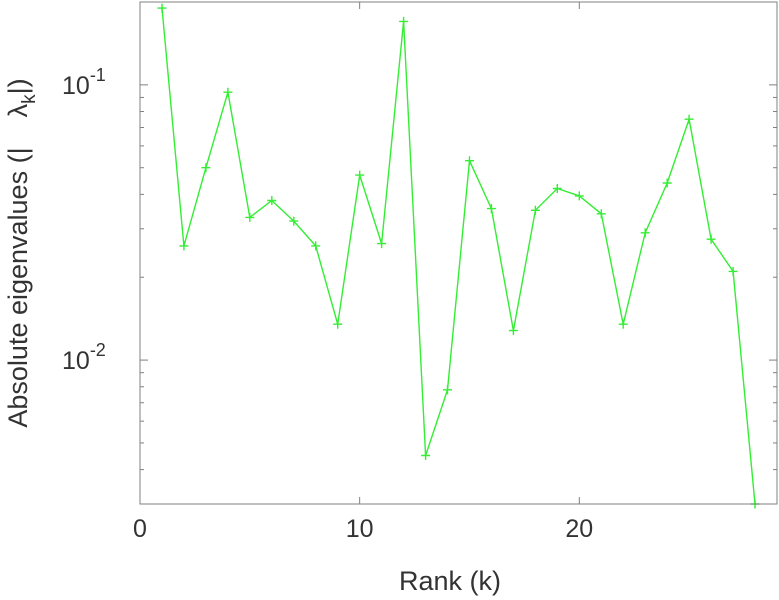 The image size is (779, 600). I want to click on y-tick-label-exponent: -2, so click(98, 350).